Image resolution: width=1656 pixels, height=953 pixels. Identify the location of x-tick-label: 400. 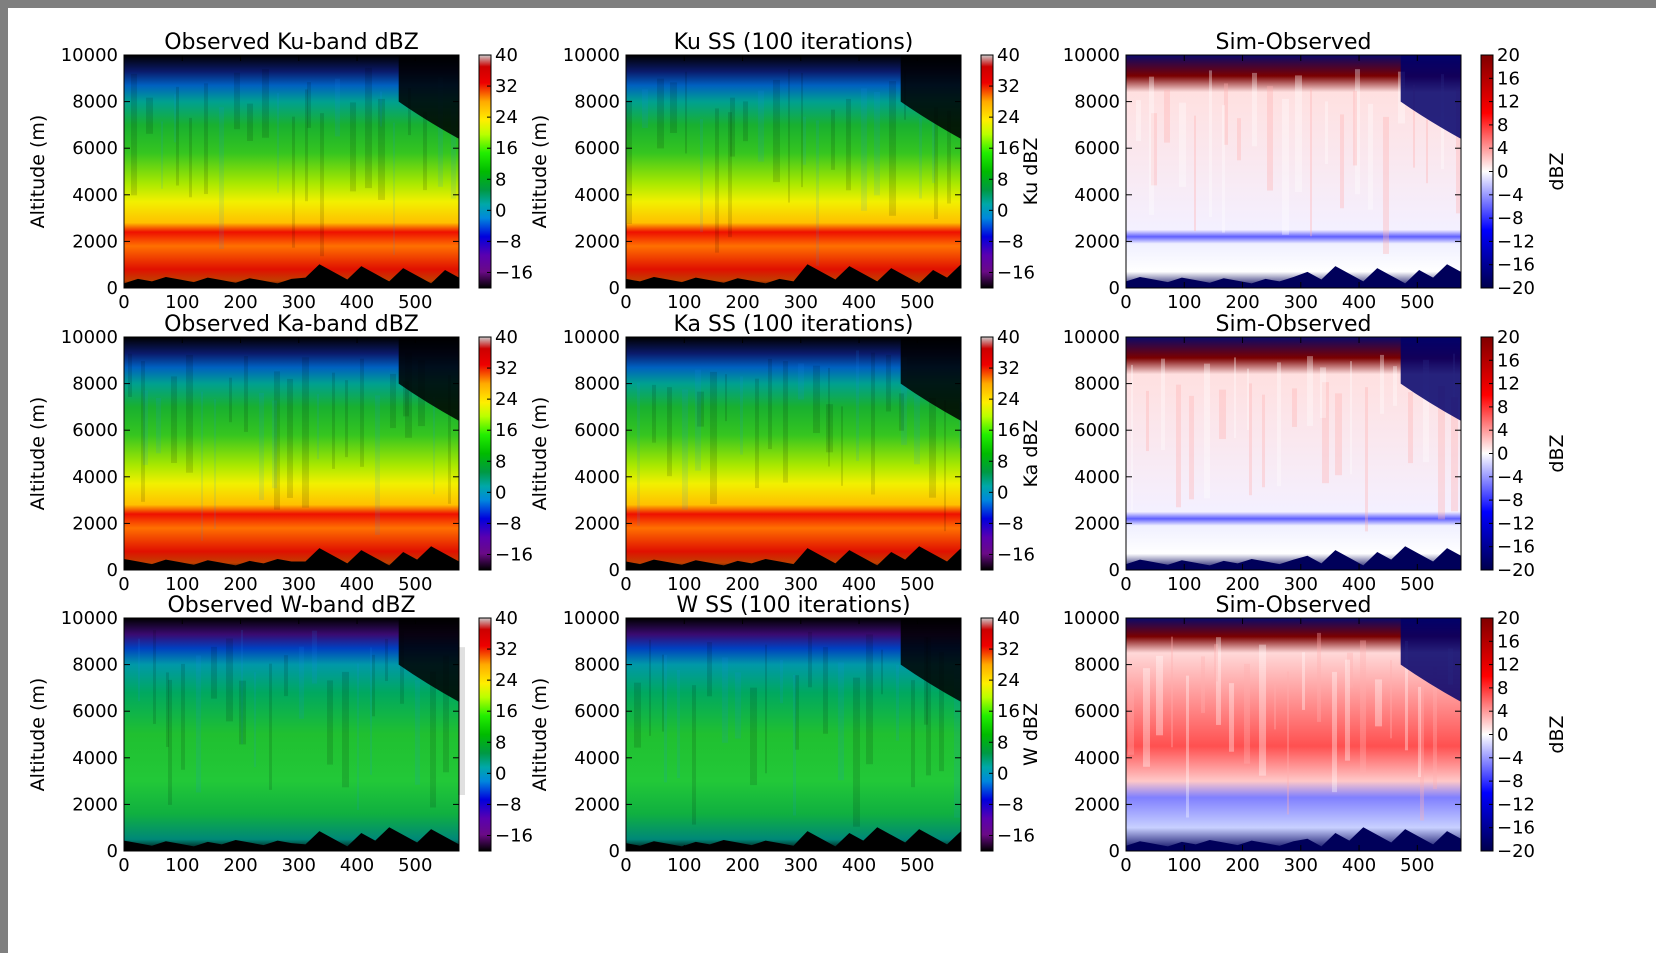
(1359, 302).